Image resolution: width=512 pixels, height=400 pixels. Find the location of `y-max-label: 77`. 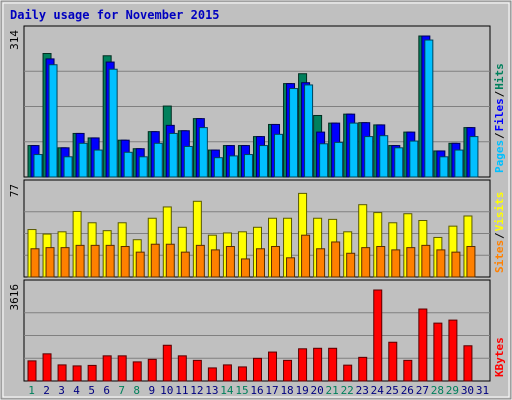

y-max-label: 77 is located at coordinates (14, 190).